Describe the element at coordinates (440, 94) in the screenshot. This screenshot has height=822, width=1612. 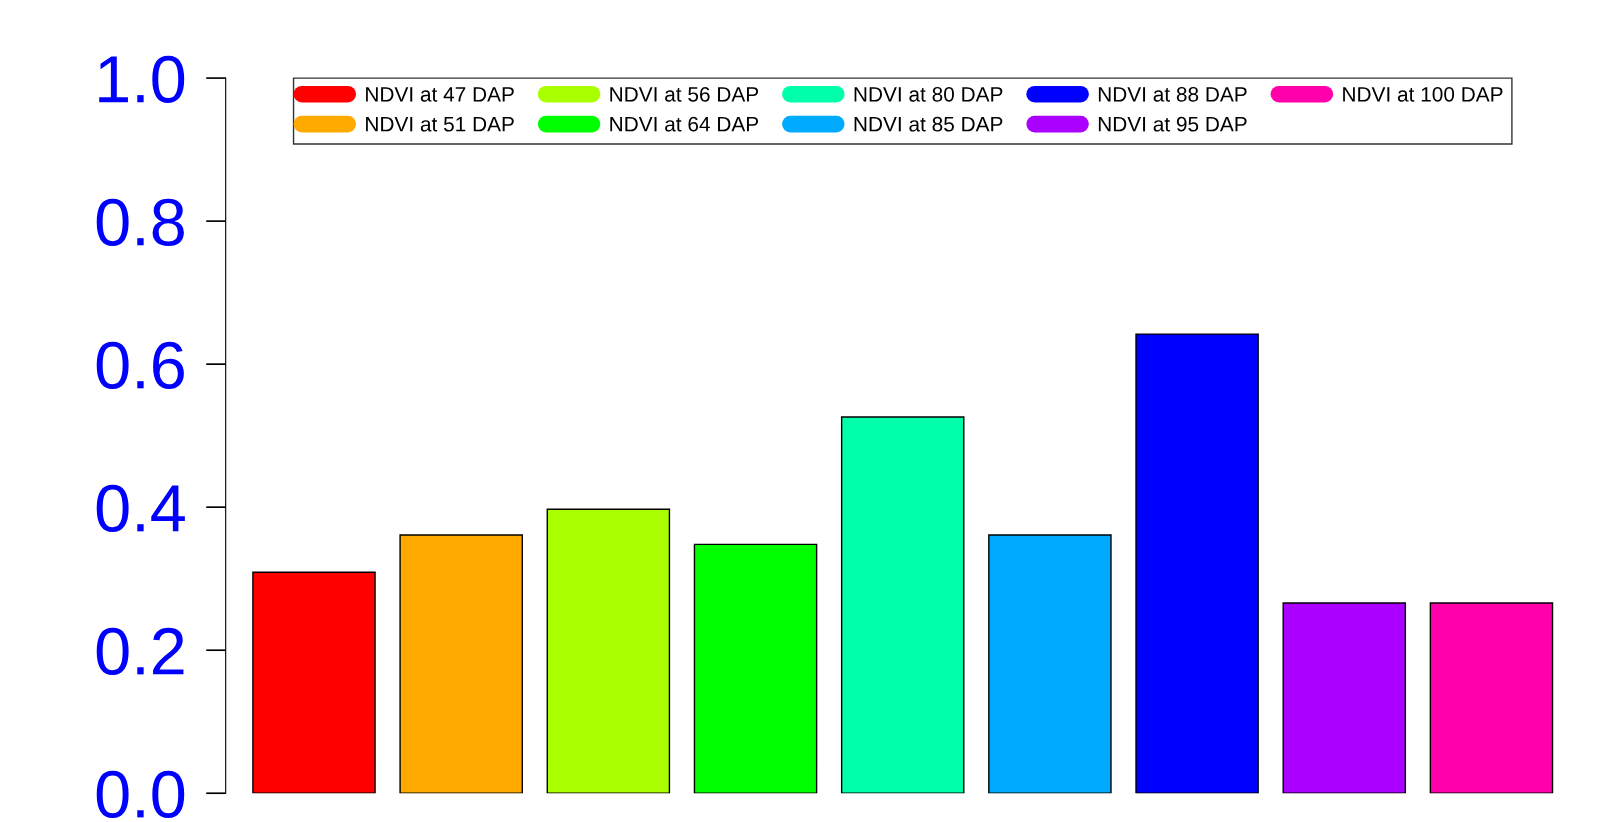
I see `legend-label: NDVI at 47 DAP` at that location.